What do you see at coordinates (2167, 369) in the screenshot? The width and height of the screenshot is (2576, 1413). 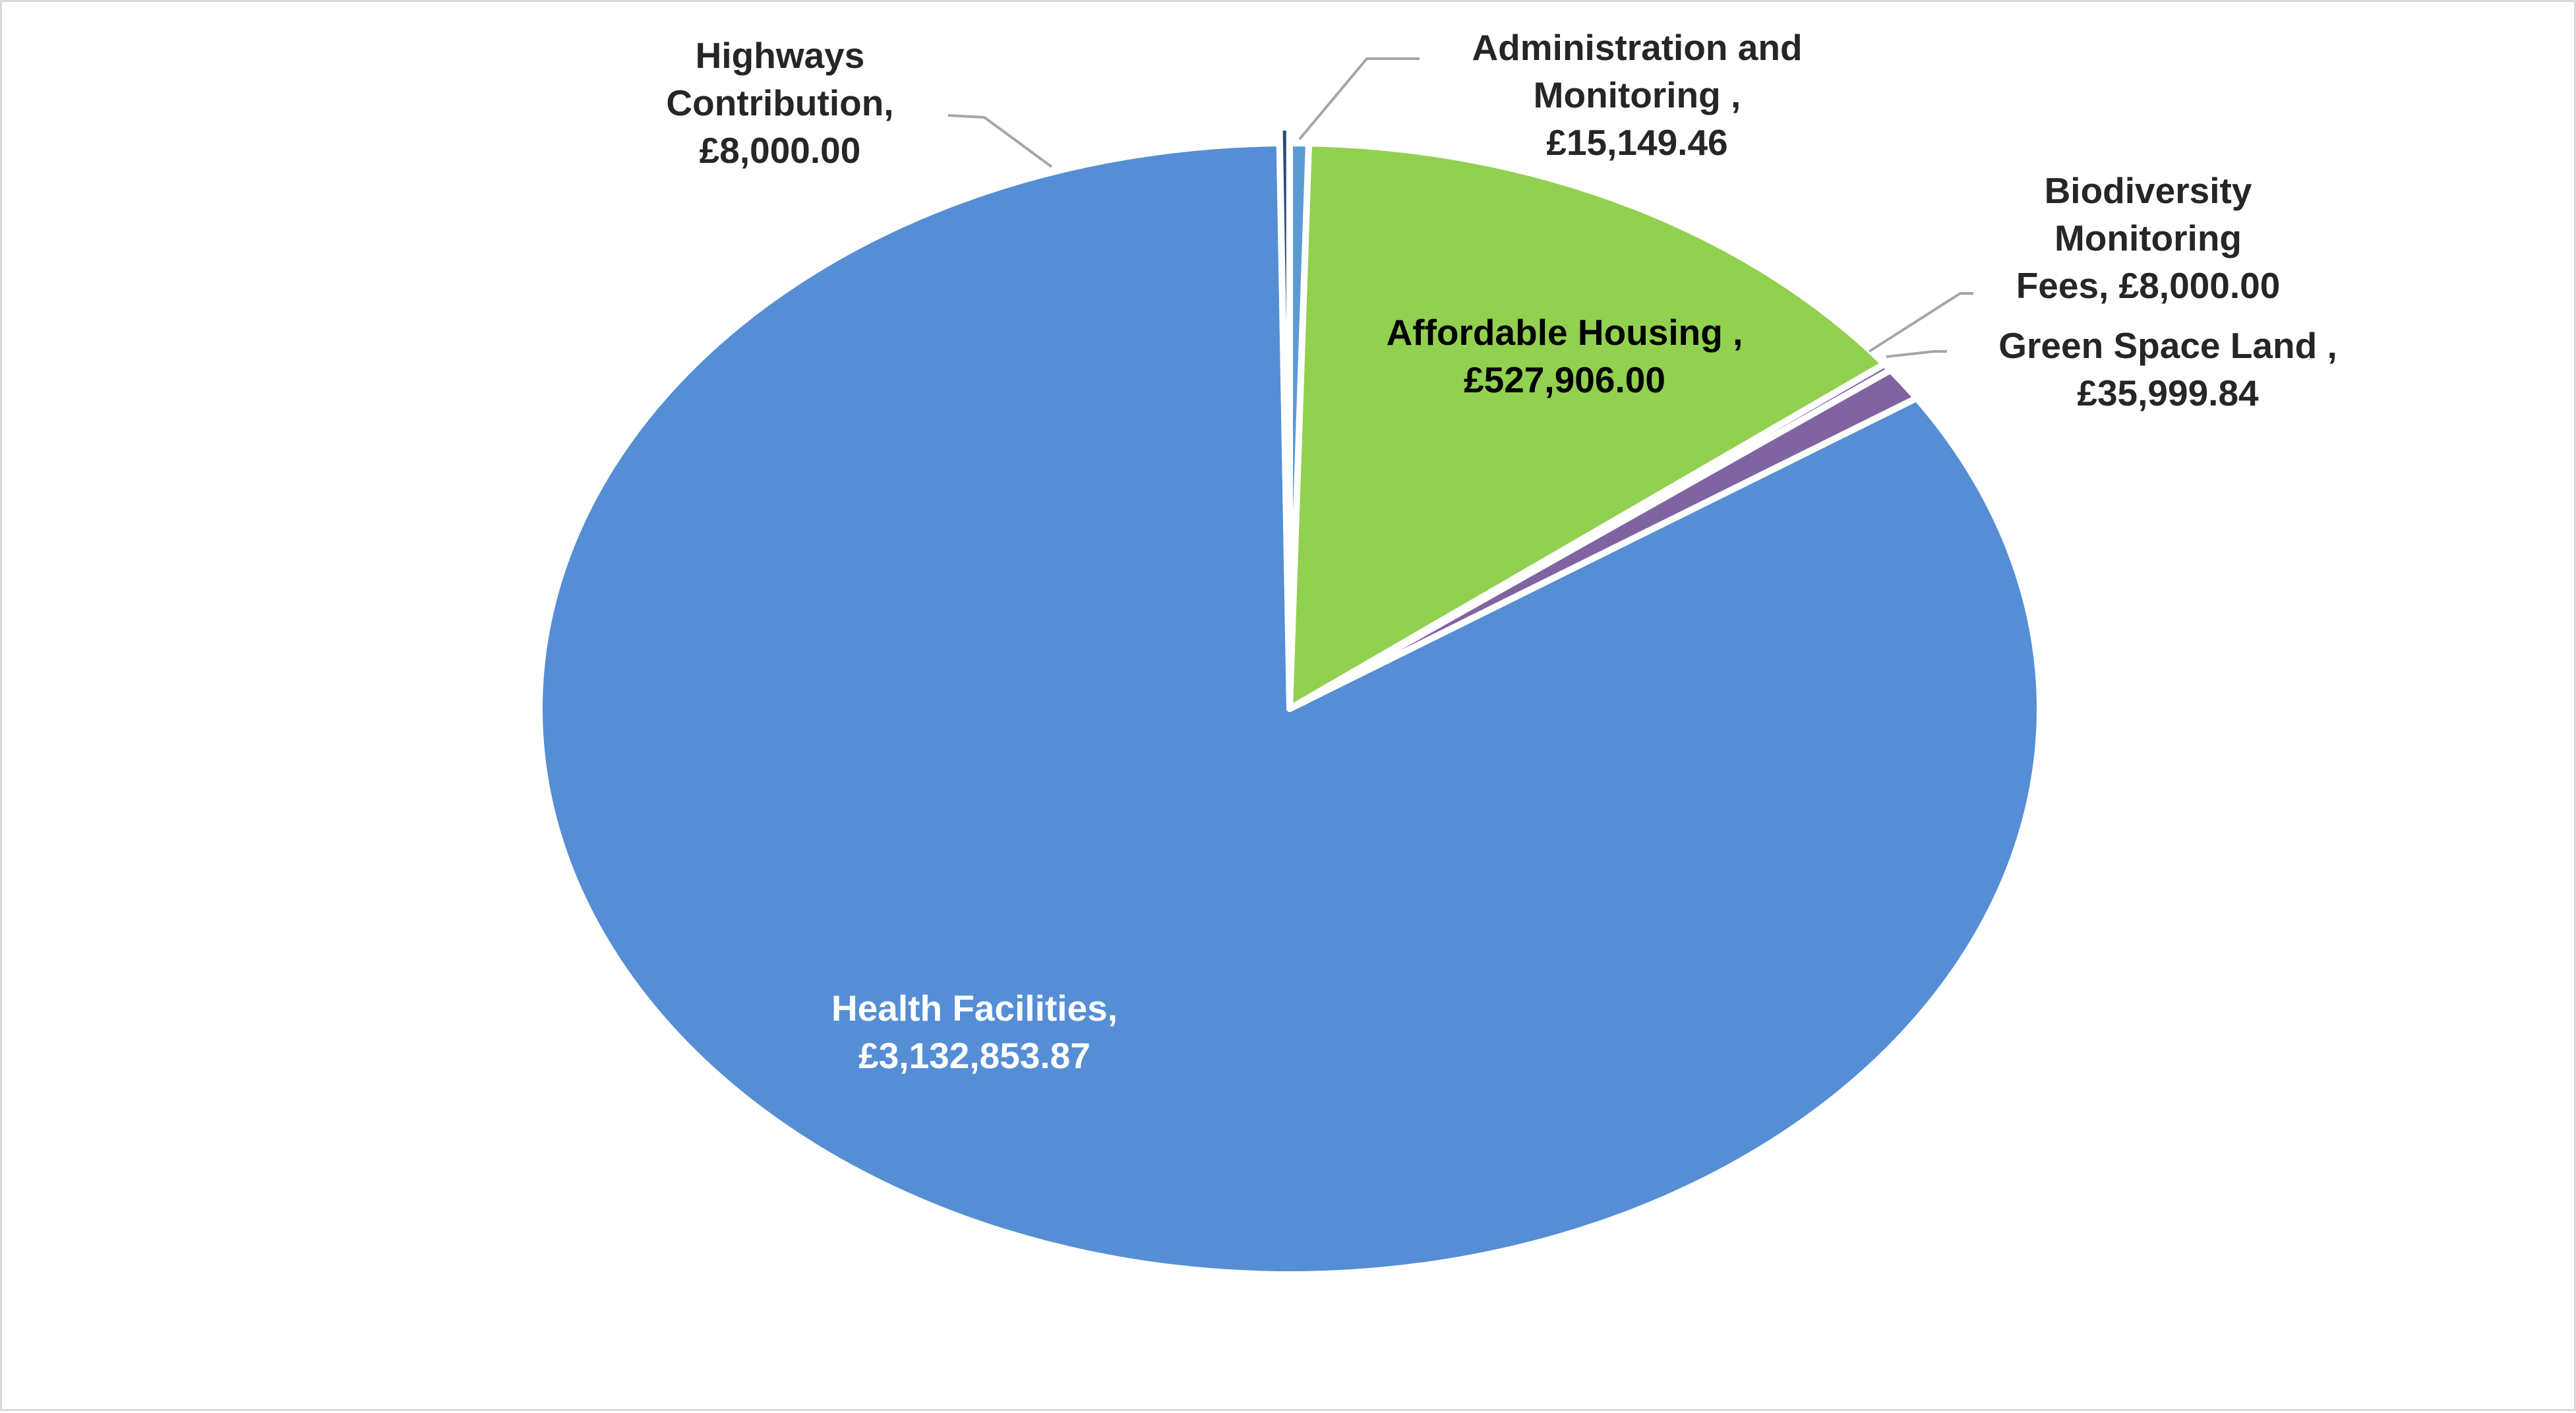 I see `data-label-green-space-land: Green Space Land , £35,999.84` at bounding box center [2167, 369].